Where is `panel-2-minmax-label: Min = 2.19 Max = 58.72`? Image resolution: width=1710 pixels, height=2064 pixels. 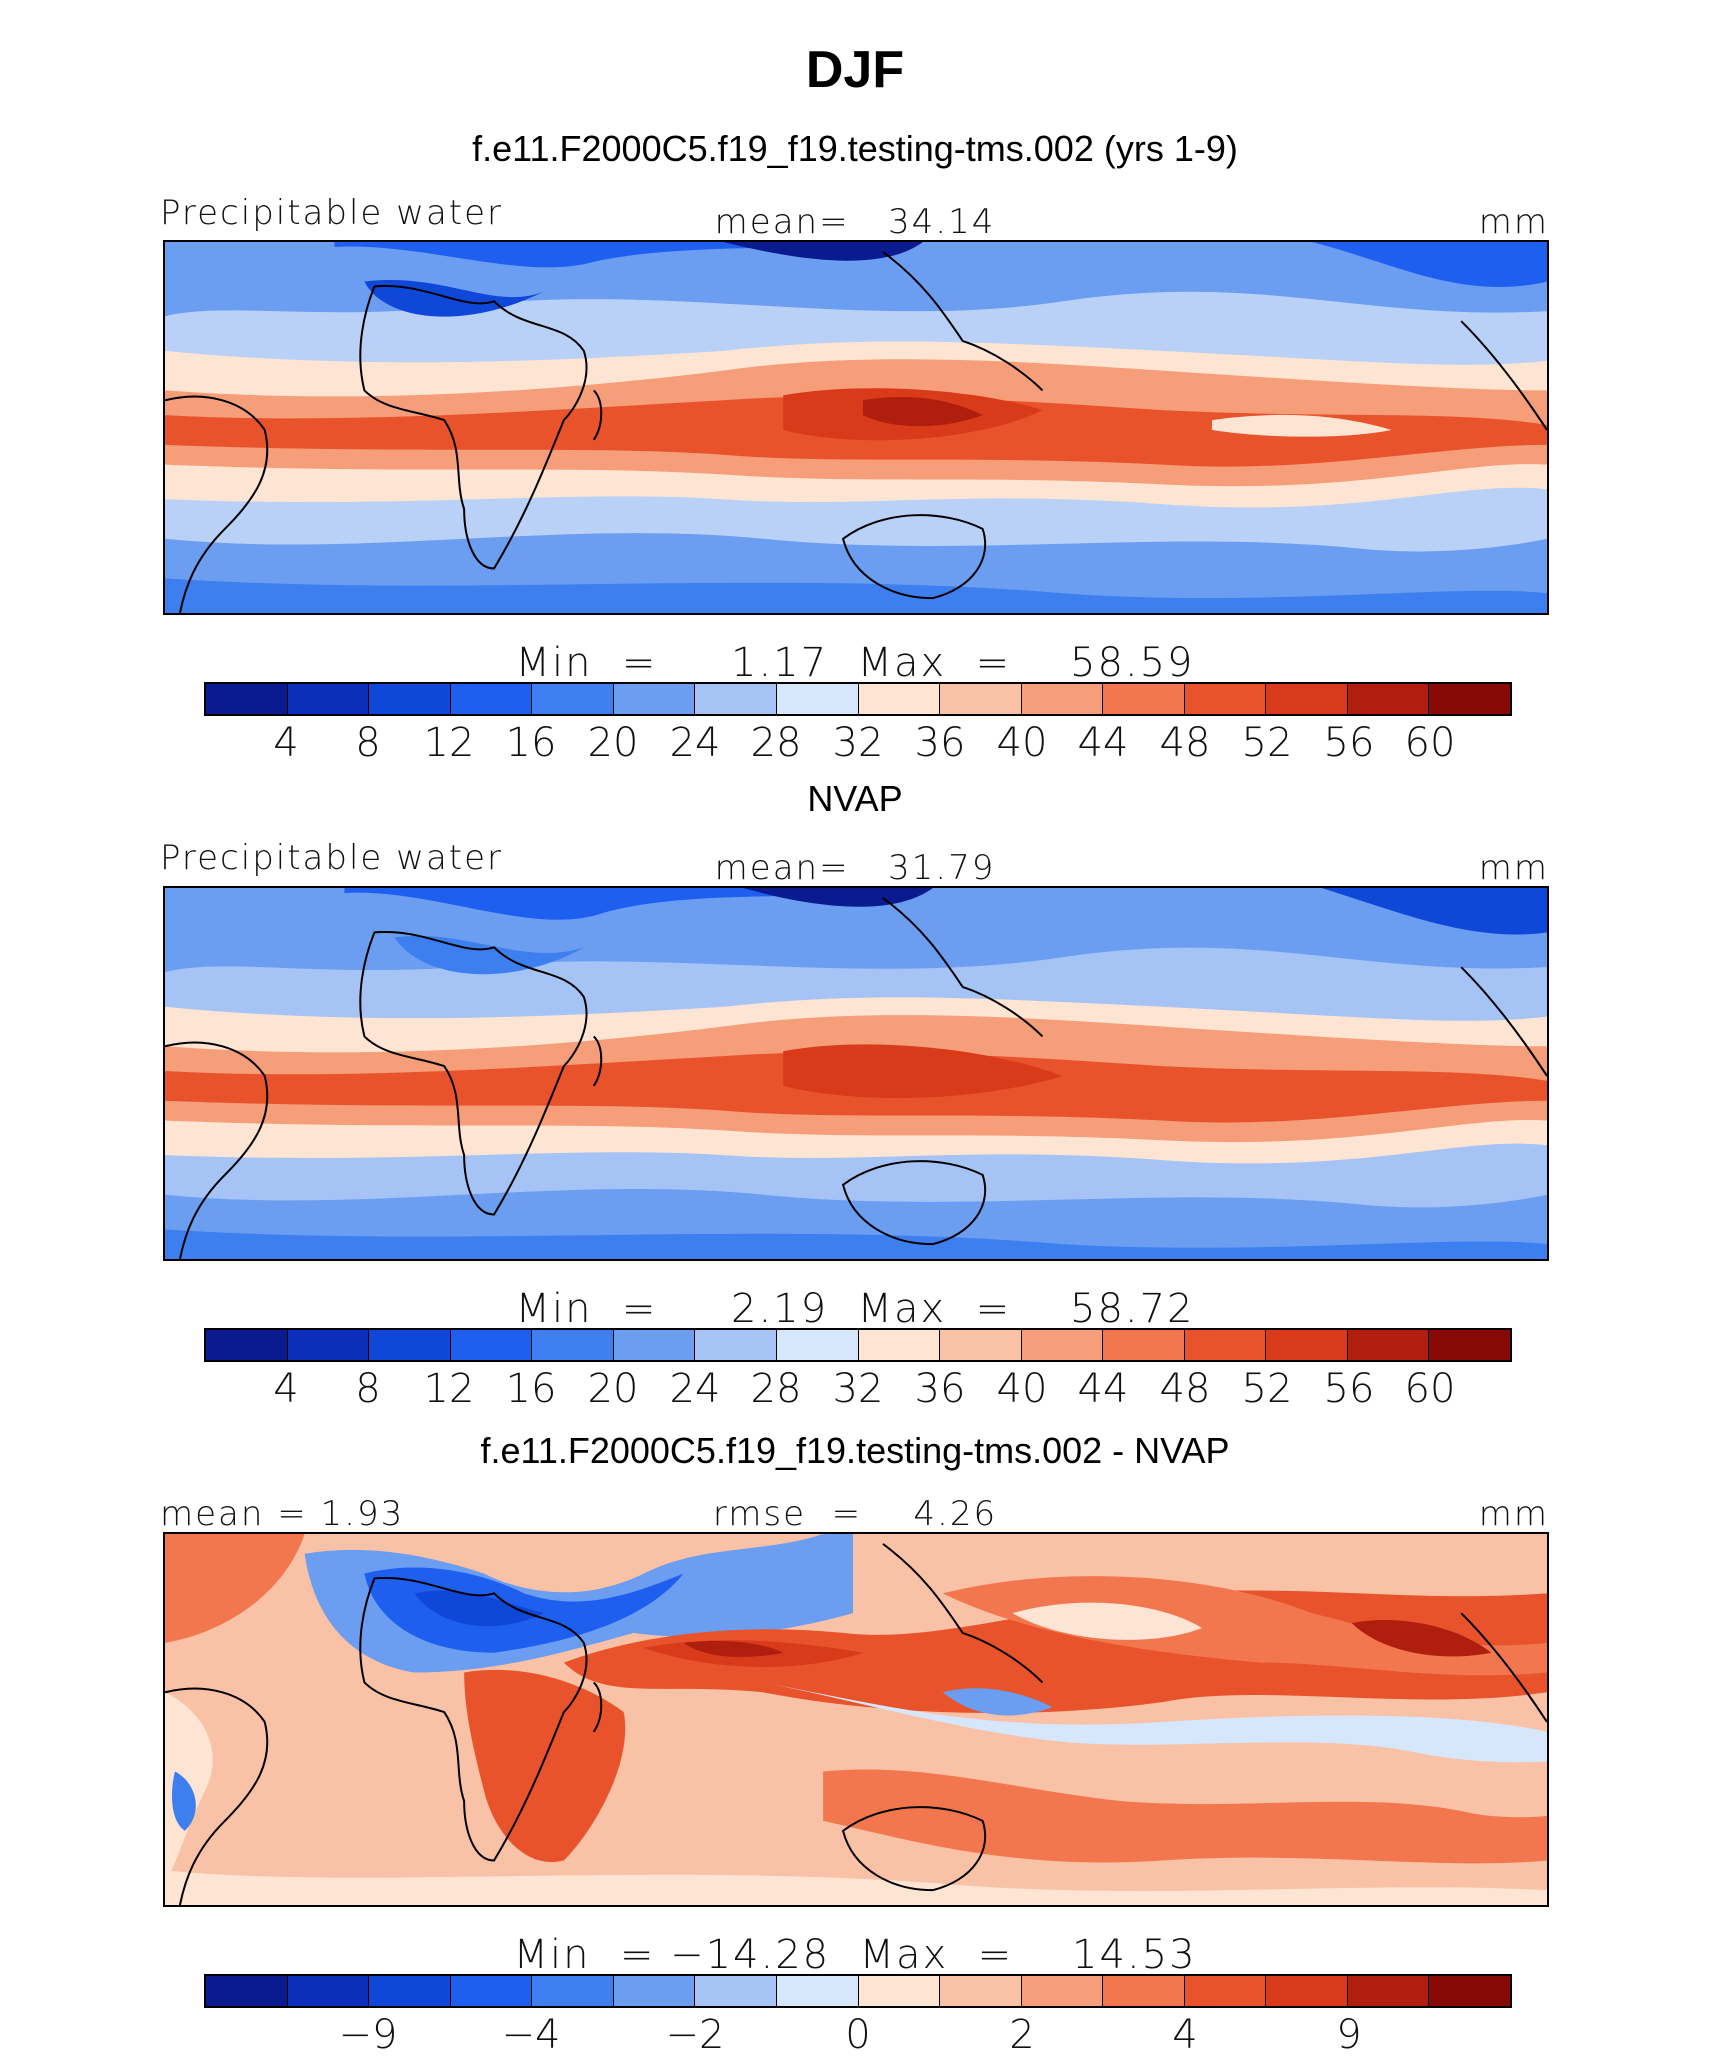 panel-2-minmax-label: Min = 2.19 Max = 58.72 is located at coordinates (855, 1309).